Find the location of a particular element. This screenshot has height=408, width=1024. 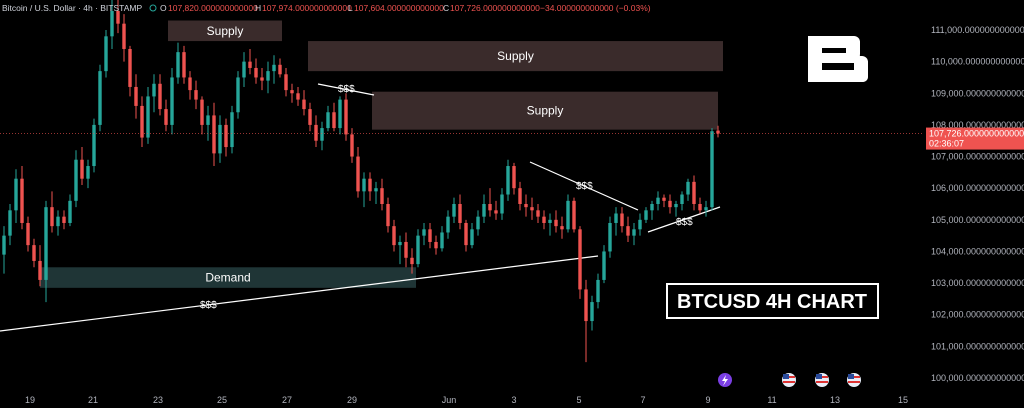

supply-zone is located at coordinates (225, 31).